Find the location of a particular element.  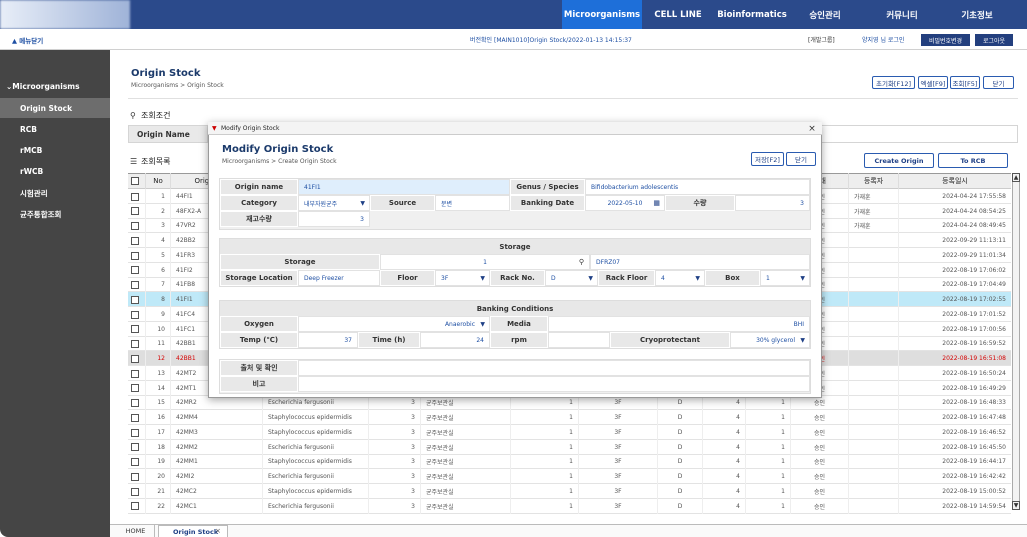

select-field: Anaerobic ▼ is located at coordinates (394, 324).